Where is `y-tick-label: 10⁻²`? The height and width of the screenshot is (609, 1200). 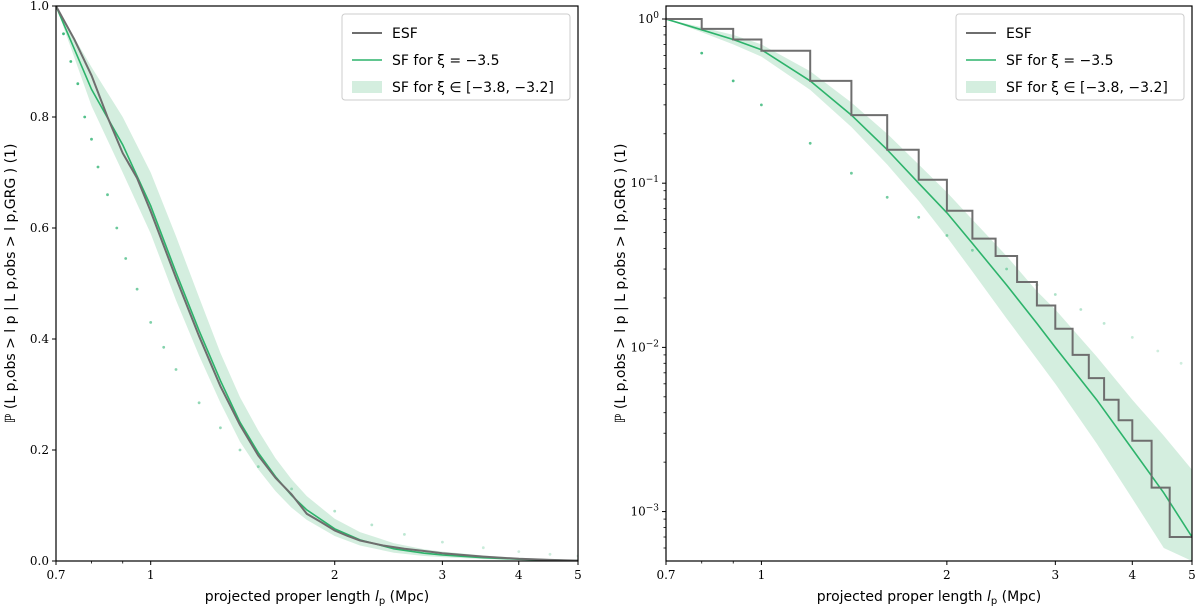
y-tick-label: 10⁻² is located at coordinates (644, 346).